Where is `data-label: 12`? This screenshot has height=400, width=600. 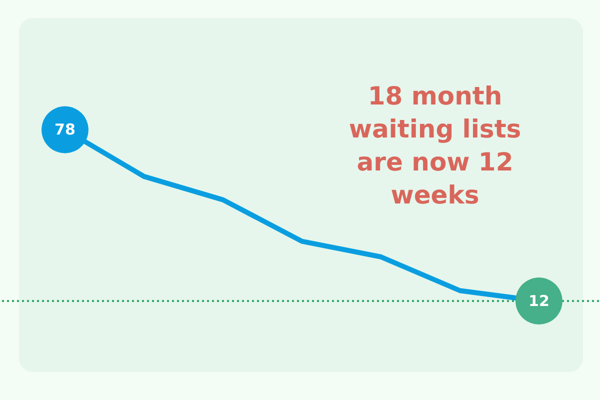
data-label: 12 is located at coordinates (539, 301).